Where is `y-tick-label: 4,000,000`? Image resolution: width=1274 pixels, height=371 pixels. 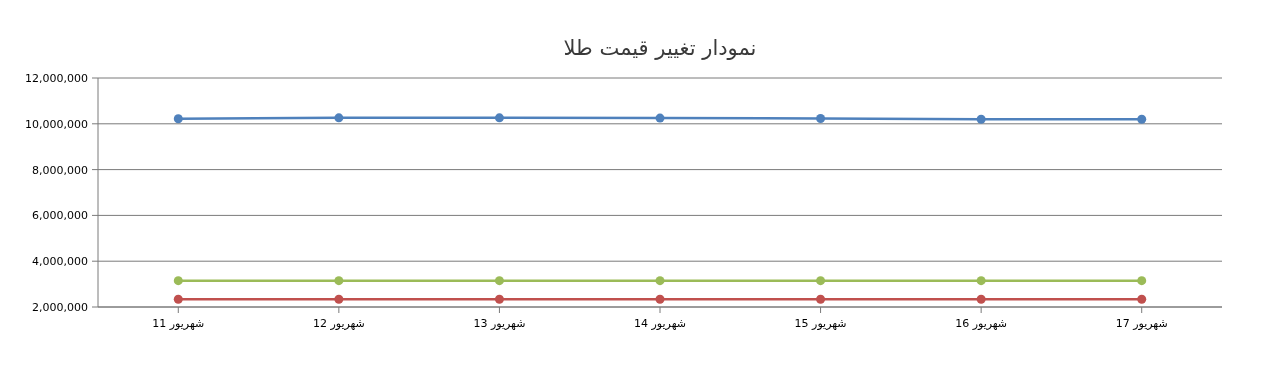 y-tick-label: 4,000,000 is located at coordinates (60, 262).